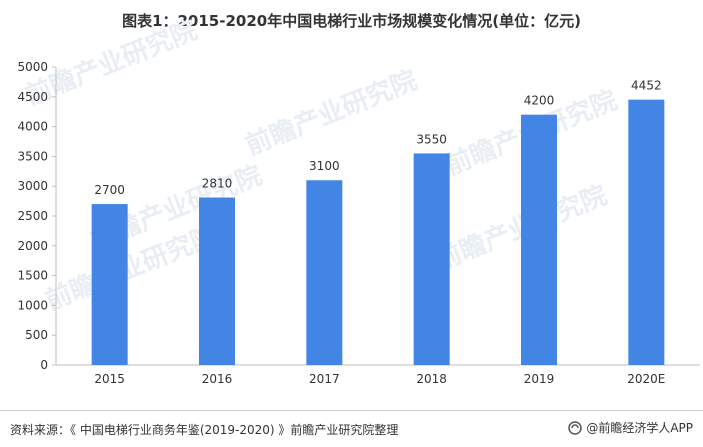 This screenshot has height=447, width=703. What do you see at coordinates (324, 166) in the screenshot?
I see `data-label: 3100` at bounding box center [324, 166].